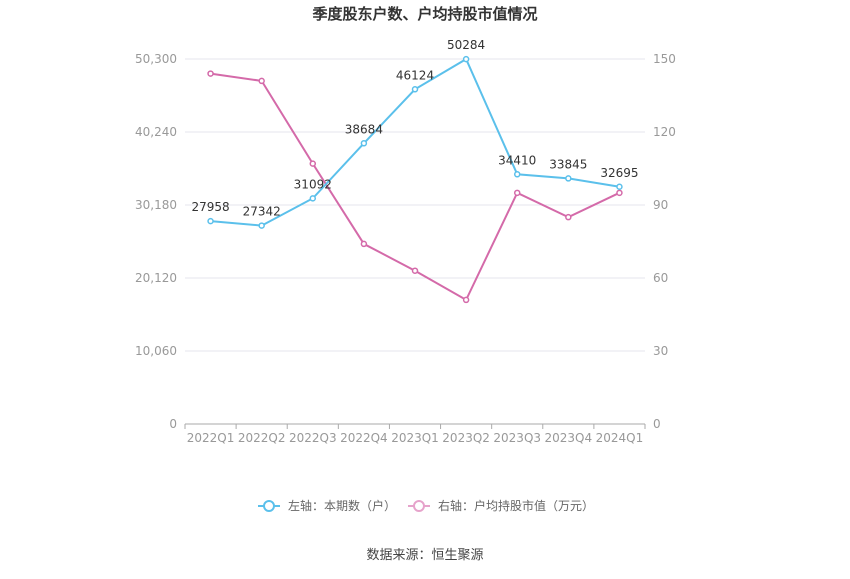 The height and width of the screenshot is (579, 850). Describe the element at coordinates (664, 59) in the screenshot. I see `right-tick-label: 150` at that location.